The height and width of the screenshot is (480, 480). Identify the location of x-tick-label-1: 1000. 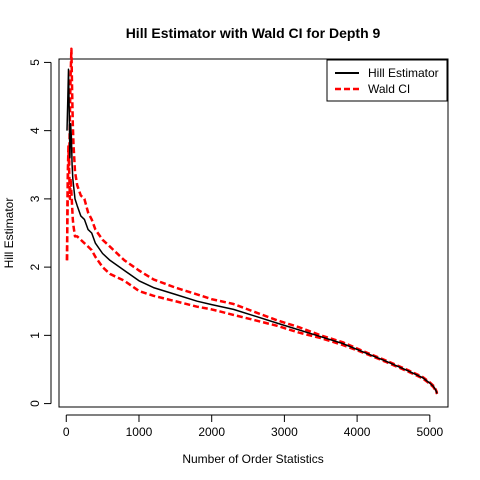
(139, 432).